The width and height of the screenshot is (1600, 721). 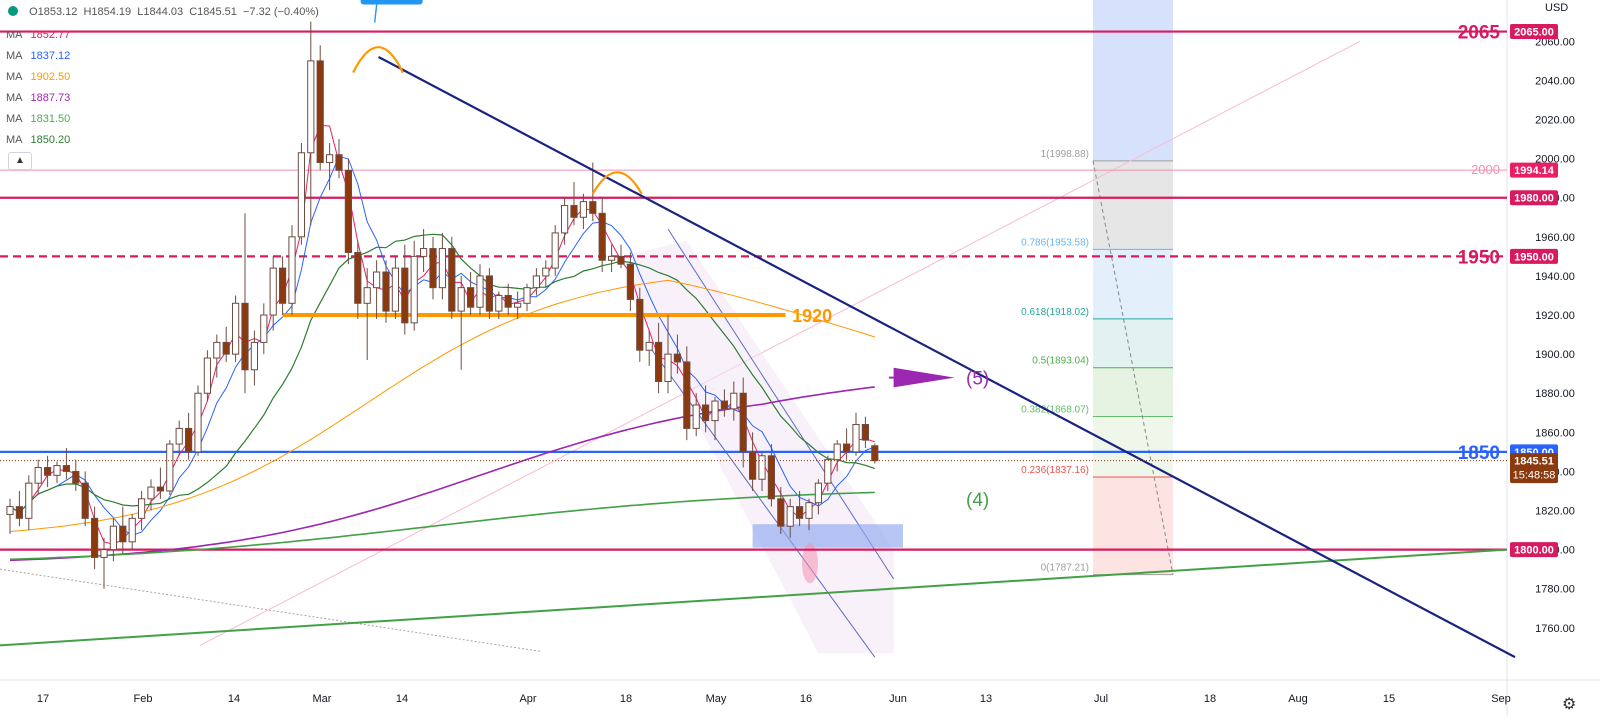 What do you see at coordinates (924, 377) in the screenshot?
I see `arrow-left-icon` at bounding box center [924, 377].